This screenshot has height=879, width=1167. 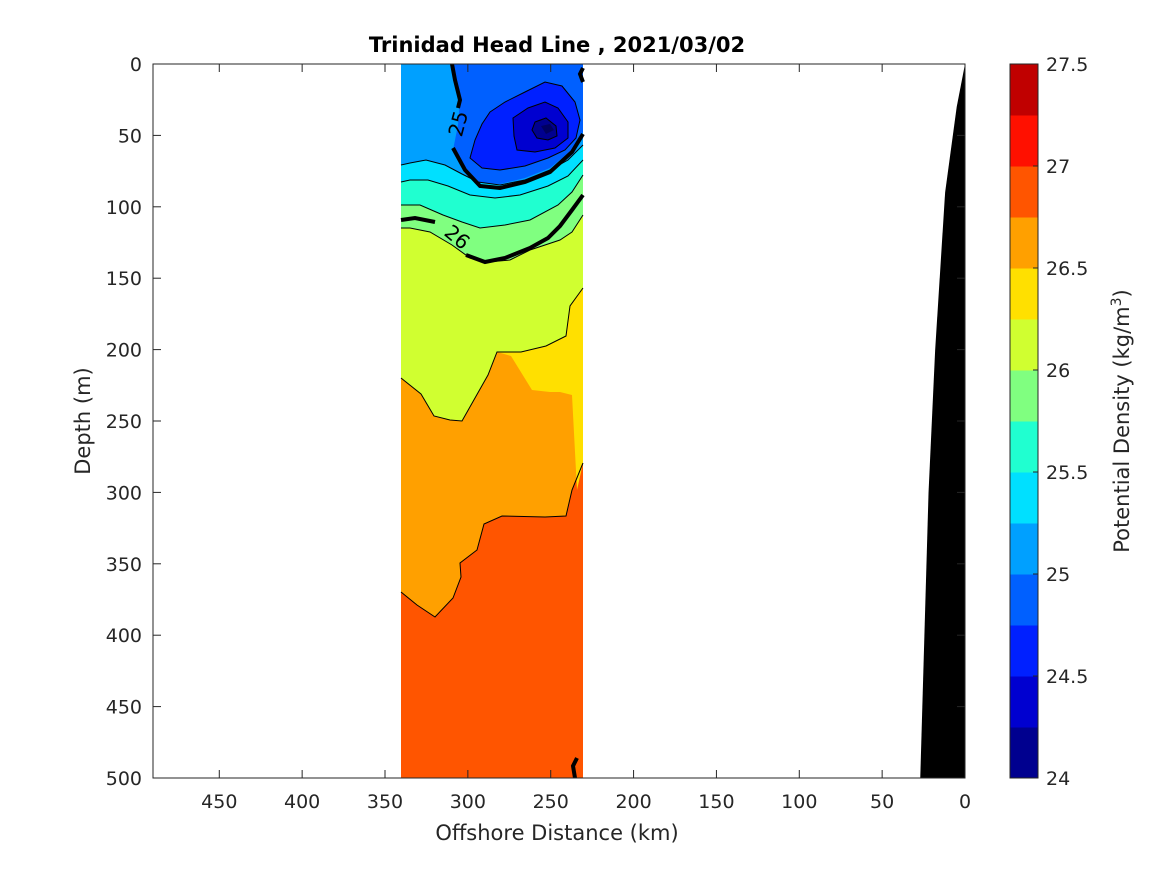 I want to click on y-tick-label: 400, so click(x=124, y=636).